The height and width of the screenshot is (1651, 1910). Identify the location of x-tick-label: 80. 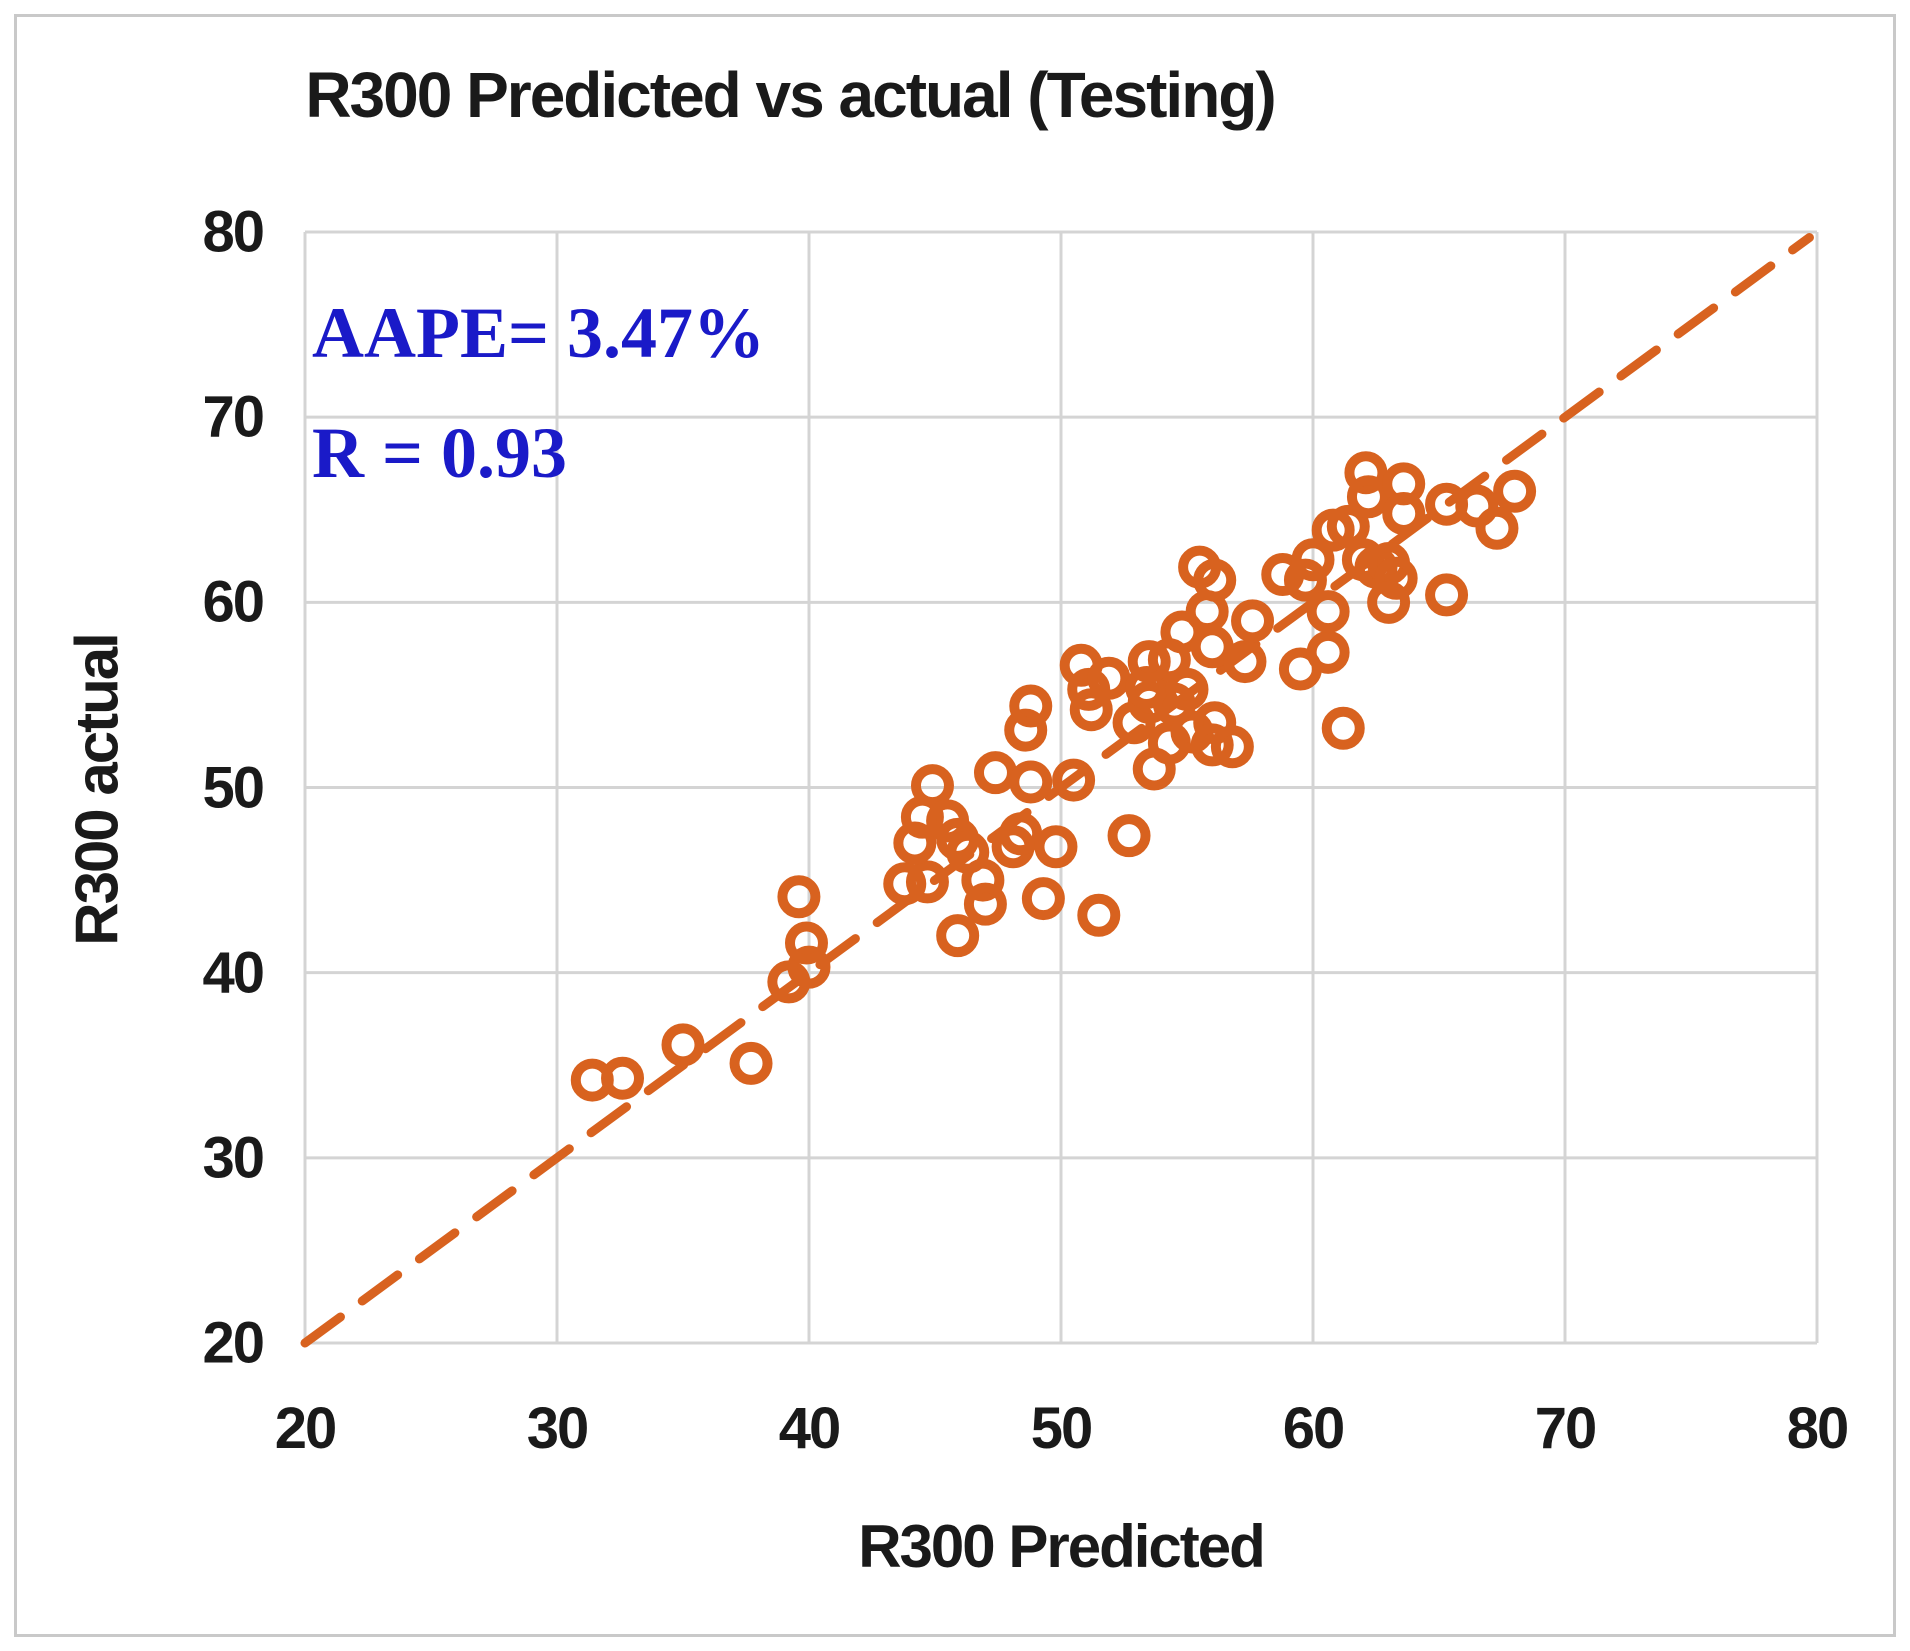
(1817, 1428).